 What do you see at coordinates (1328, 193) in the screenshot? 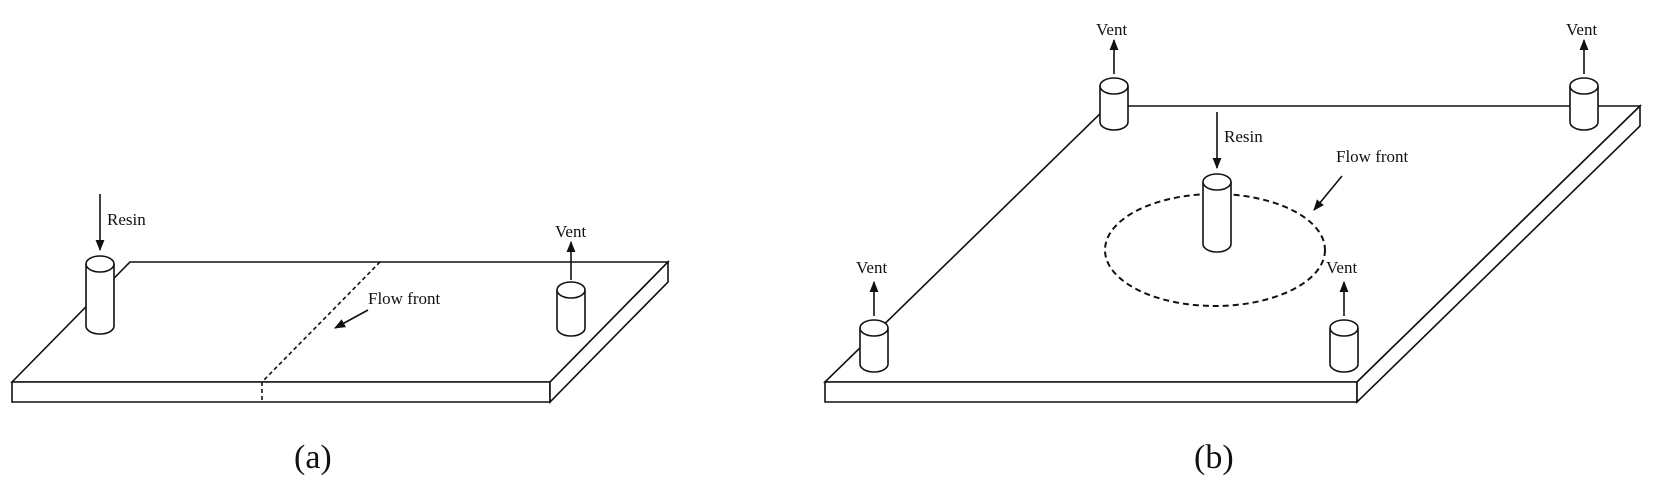
I see `flow-front-pointer-b` at bounding box center [1328, 193].